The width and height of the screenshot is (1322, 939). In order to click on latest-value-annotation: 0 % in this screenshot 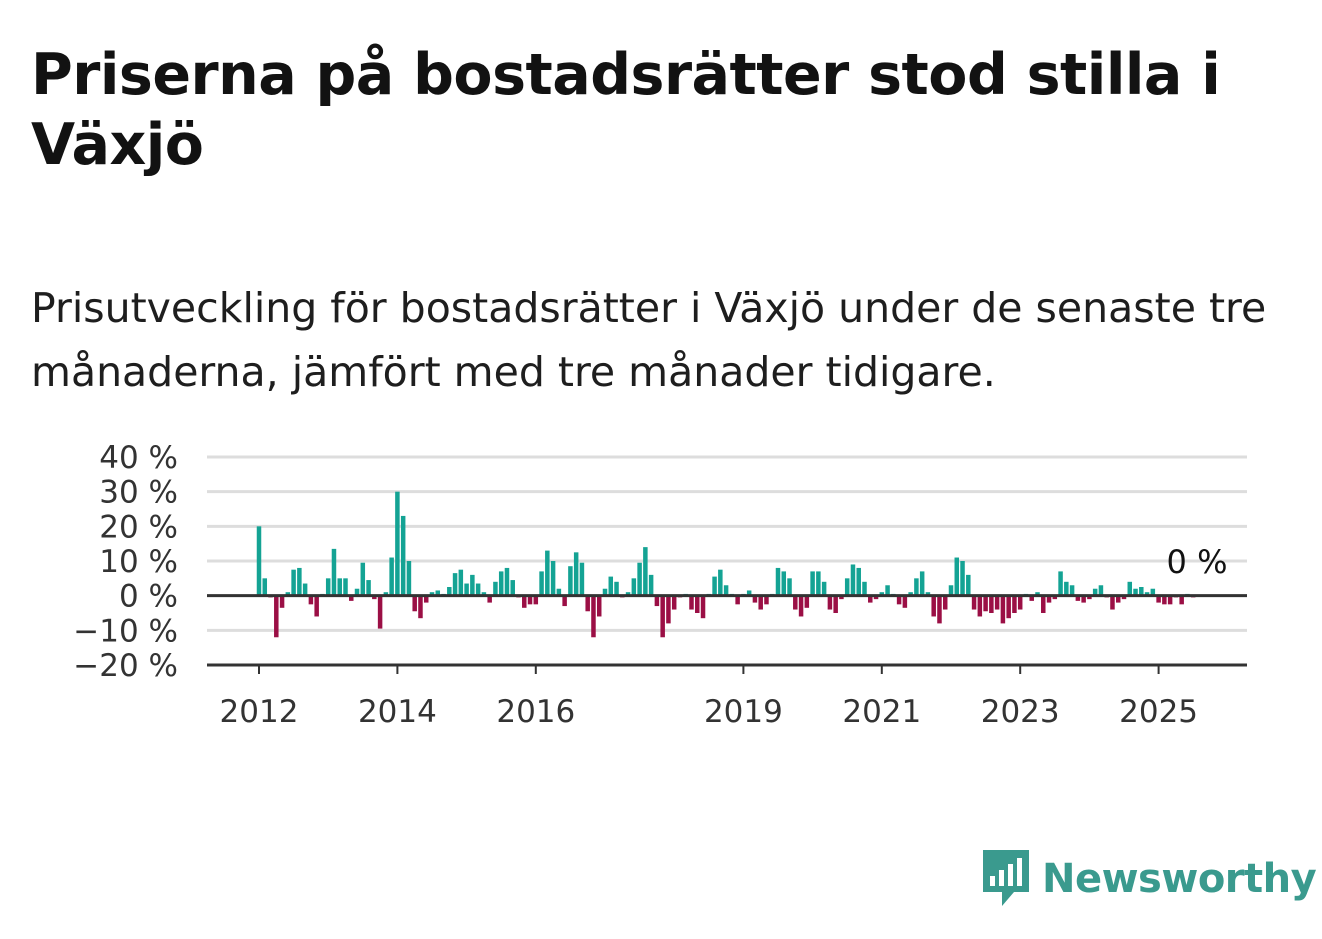, I will do `click(1197, 562)`.